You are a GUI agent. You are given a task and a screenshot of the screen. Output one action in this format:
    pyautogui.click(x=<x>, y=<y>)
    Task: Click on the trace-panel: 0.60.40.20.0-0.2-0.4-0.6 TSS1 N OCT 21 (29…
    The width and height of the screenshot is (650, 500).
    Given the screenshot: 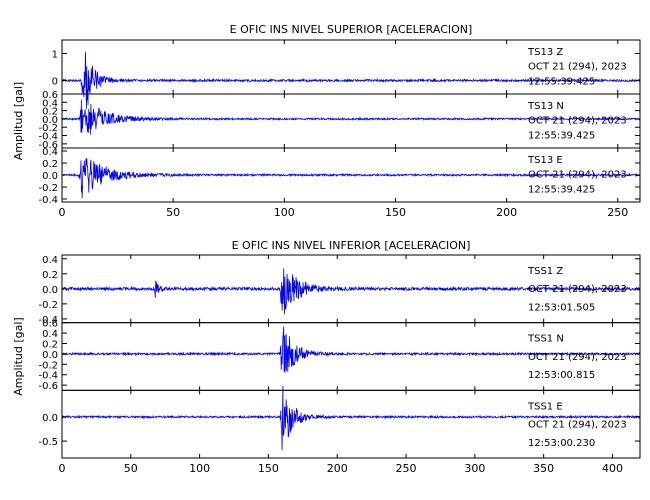 What is the action you would take?
    pyautogui.click(x=339, y=355)
    